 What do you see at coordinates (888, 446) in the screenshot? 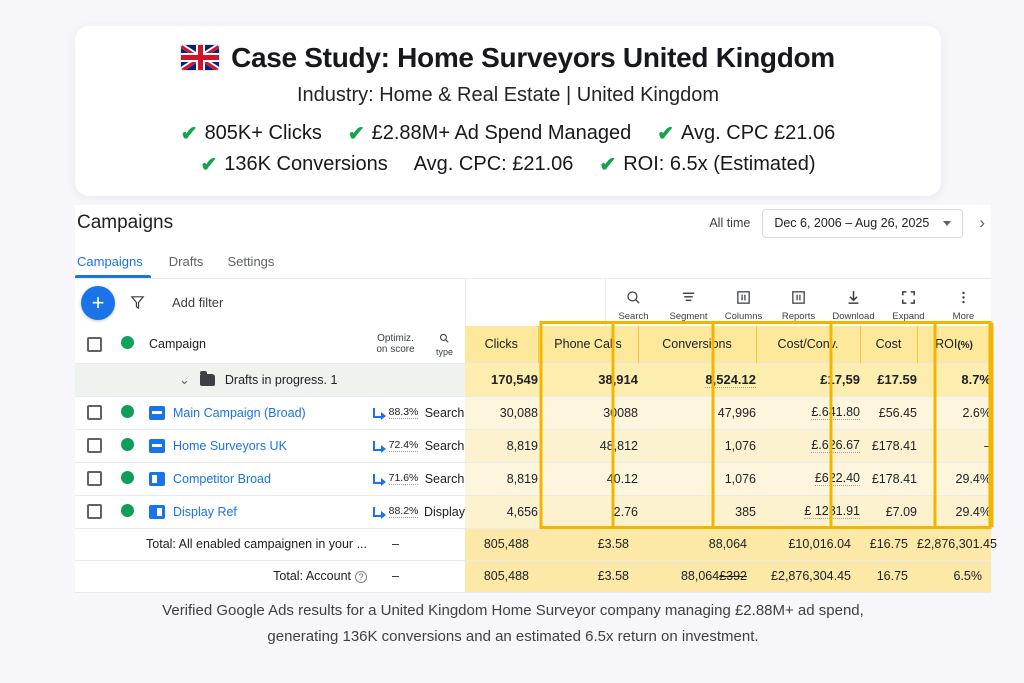
I see `row-cost: £178.41` at bounding box center [888, 446].